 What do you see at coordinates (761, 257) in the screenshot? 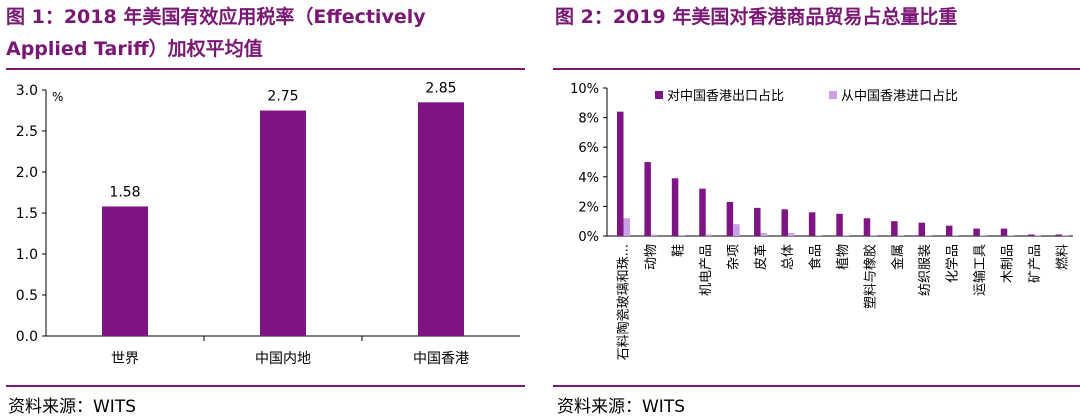
I see `x-tick-label: 皮革` at bounding box center [761, 257].